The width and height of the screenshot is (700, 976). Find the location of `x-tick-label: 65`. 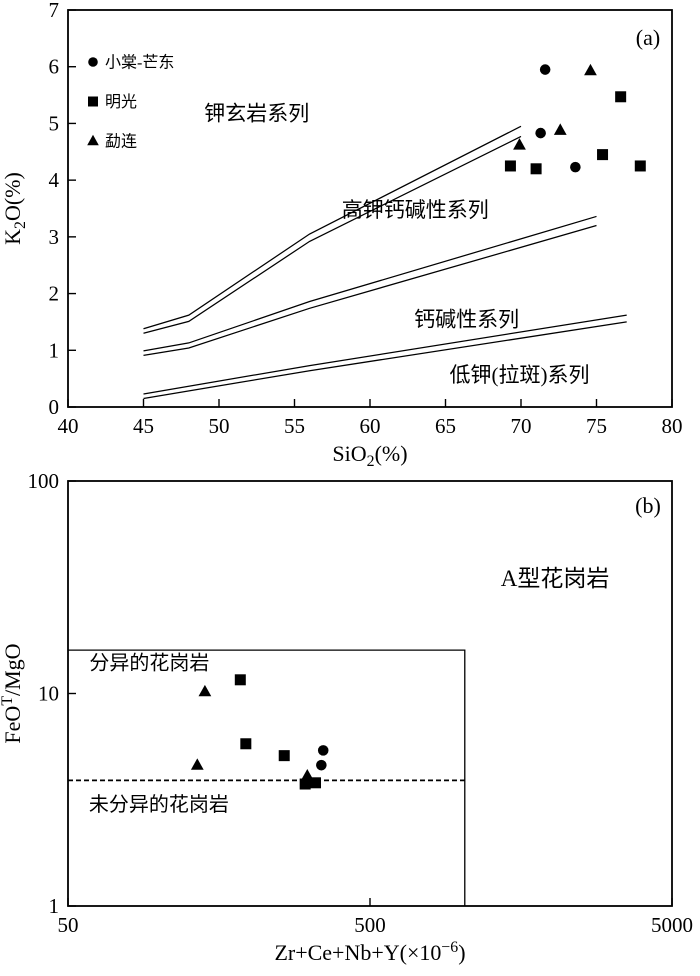

x-tick-label: 65 is located at coordinates (445, 426).